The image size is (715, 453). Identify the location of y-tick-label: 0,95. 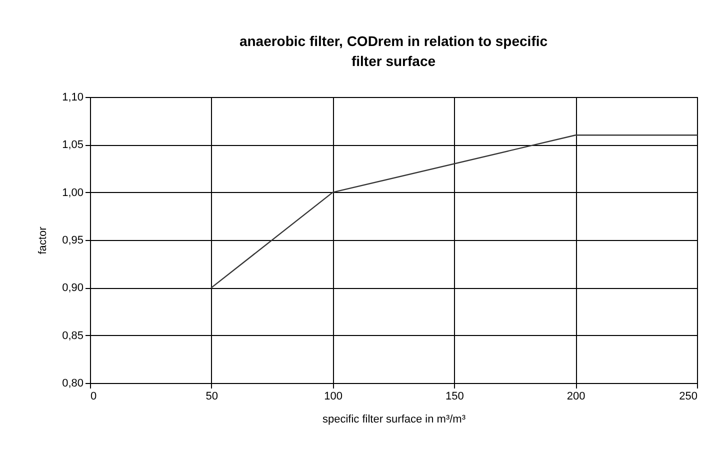
(73, 240).